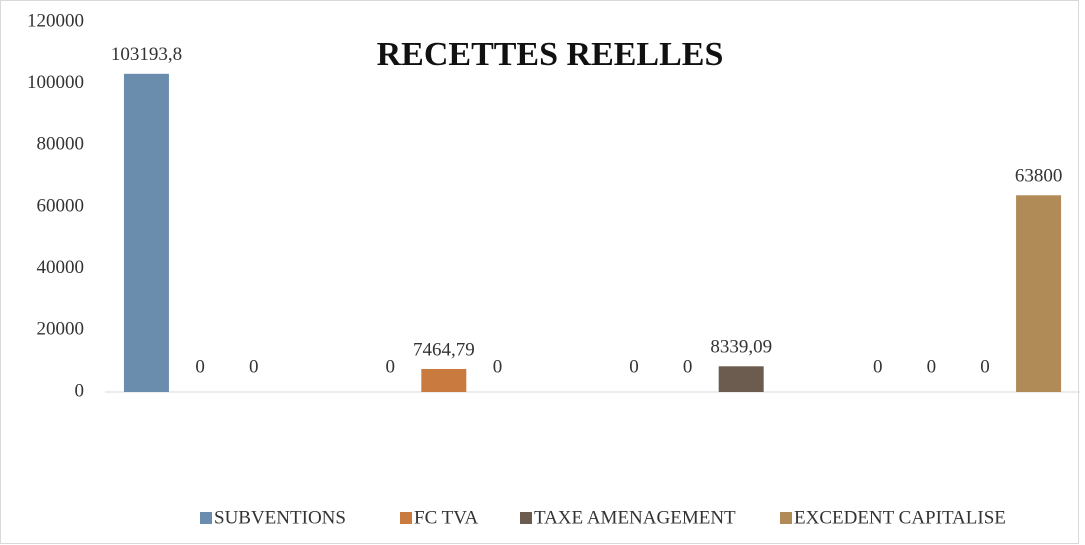 This screenshot has height=545, width=1085. Describe the element at coordinates (280, 517) in the screenshot. I see `legend-label: SUBVENTIONS` at that location.